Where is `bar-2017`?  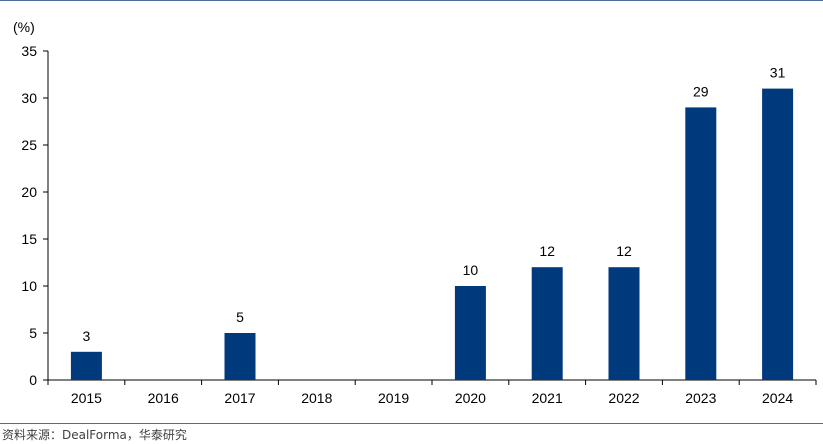
bar-2017 is located at coordinates (240, 356).